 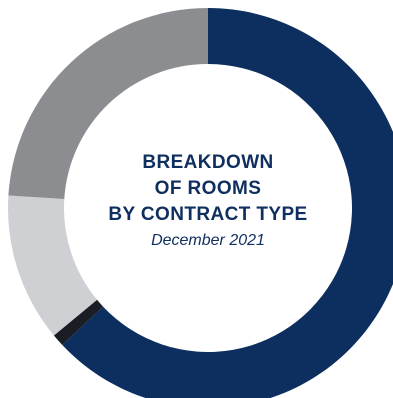 I want to click on chart-title-line-2: OF ROOMS, so click(x=208, y=188).